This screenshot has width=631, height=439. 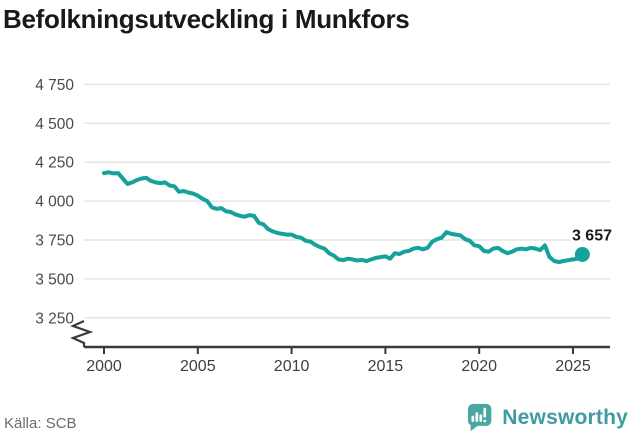 What do you see at coordinates (479, 366) in the screenshot?
I see `x-tick-label: 2020` at bounding box center [479, 366].